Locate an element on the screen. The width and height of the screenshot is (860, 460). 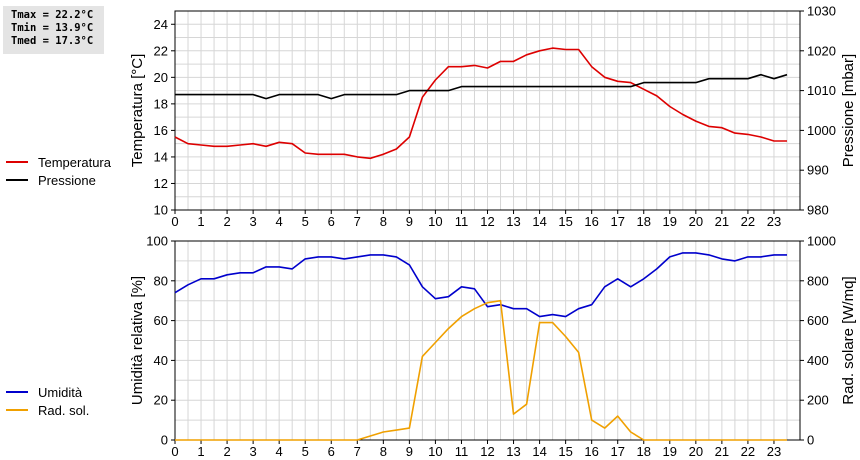
legend-label-radsol: Rad. sol. is located at coordinates (64, 410).